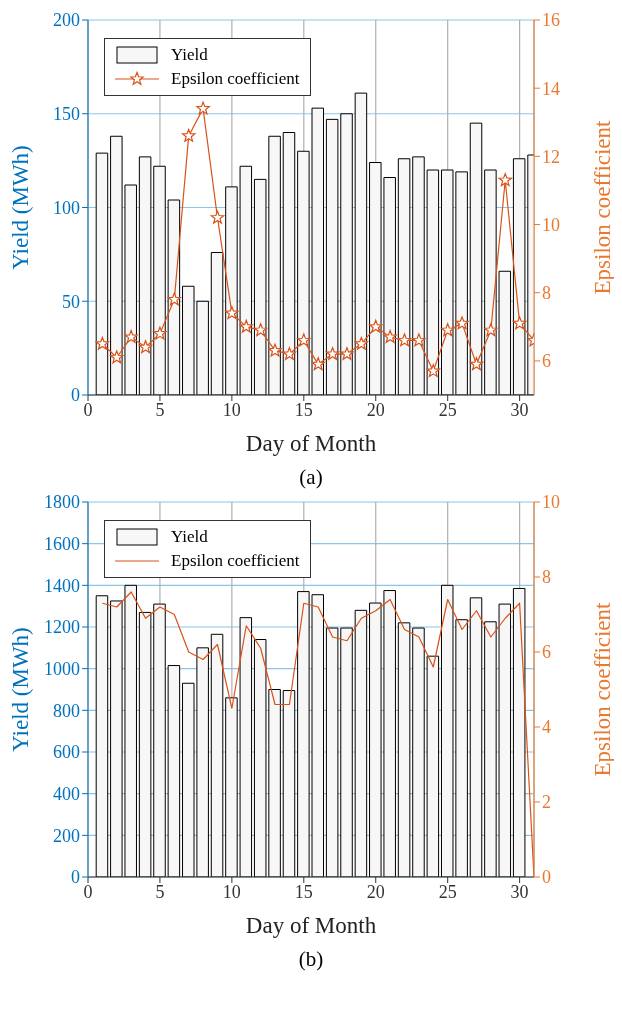  What do you see at coordinates (62, 502) in the screenshot?
I see `y-tick-label: 1800` at bounding box center [62, 502].